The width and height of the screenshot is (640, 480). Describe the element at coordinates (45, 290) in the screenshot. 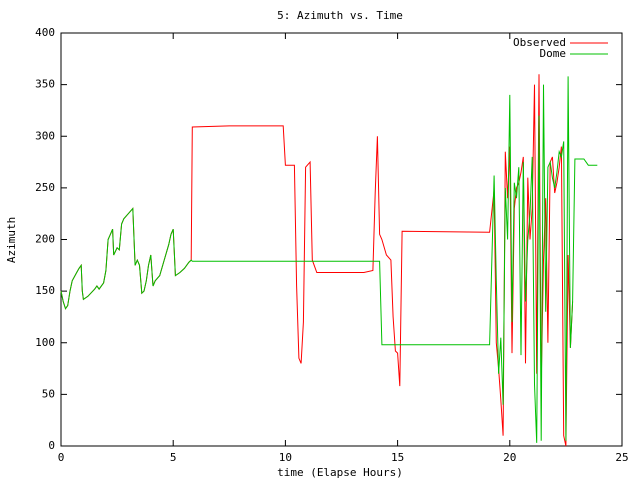

I see `y-tick-label: 150` at that location.